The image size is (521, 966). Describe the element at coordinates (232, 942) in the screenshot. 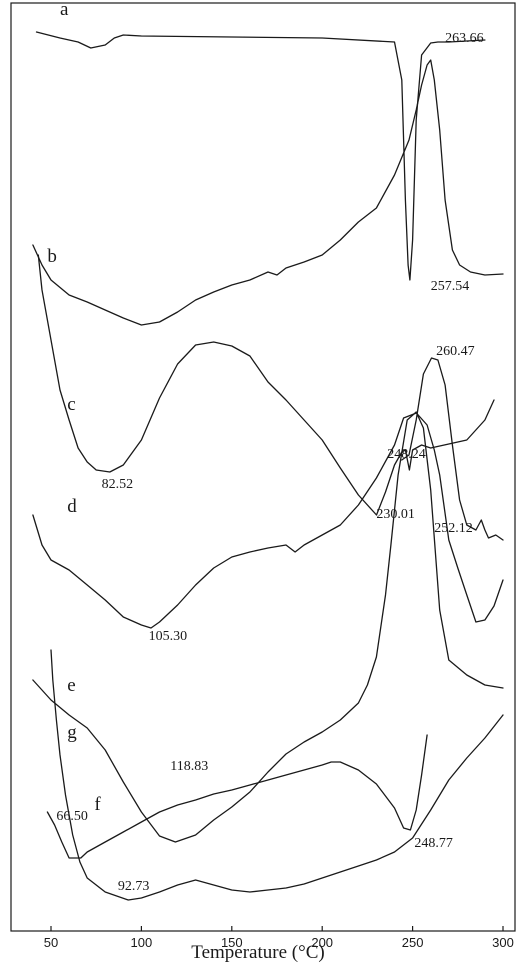

I see `x-tick-label: 150` at that location.